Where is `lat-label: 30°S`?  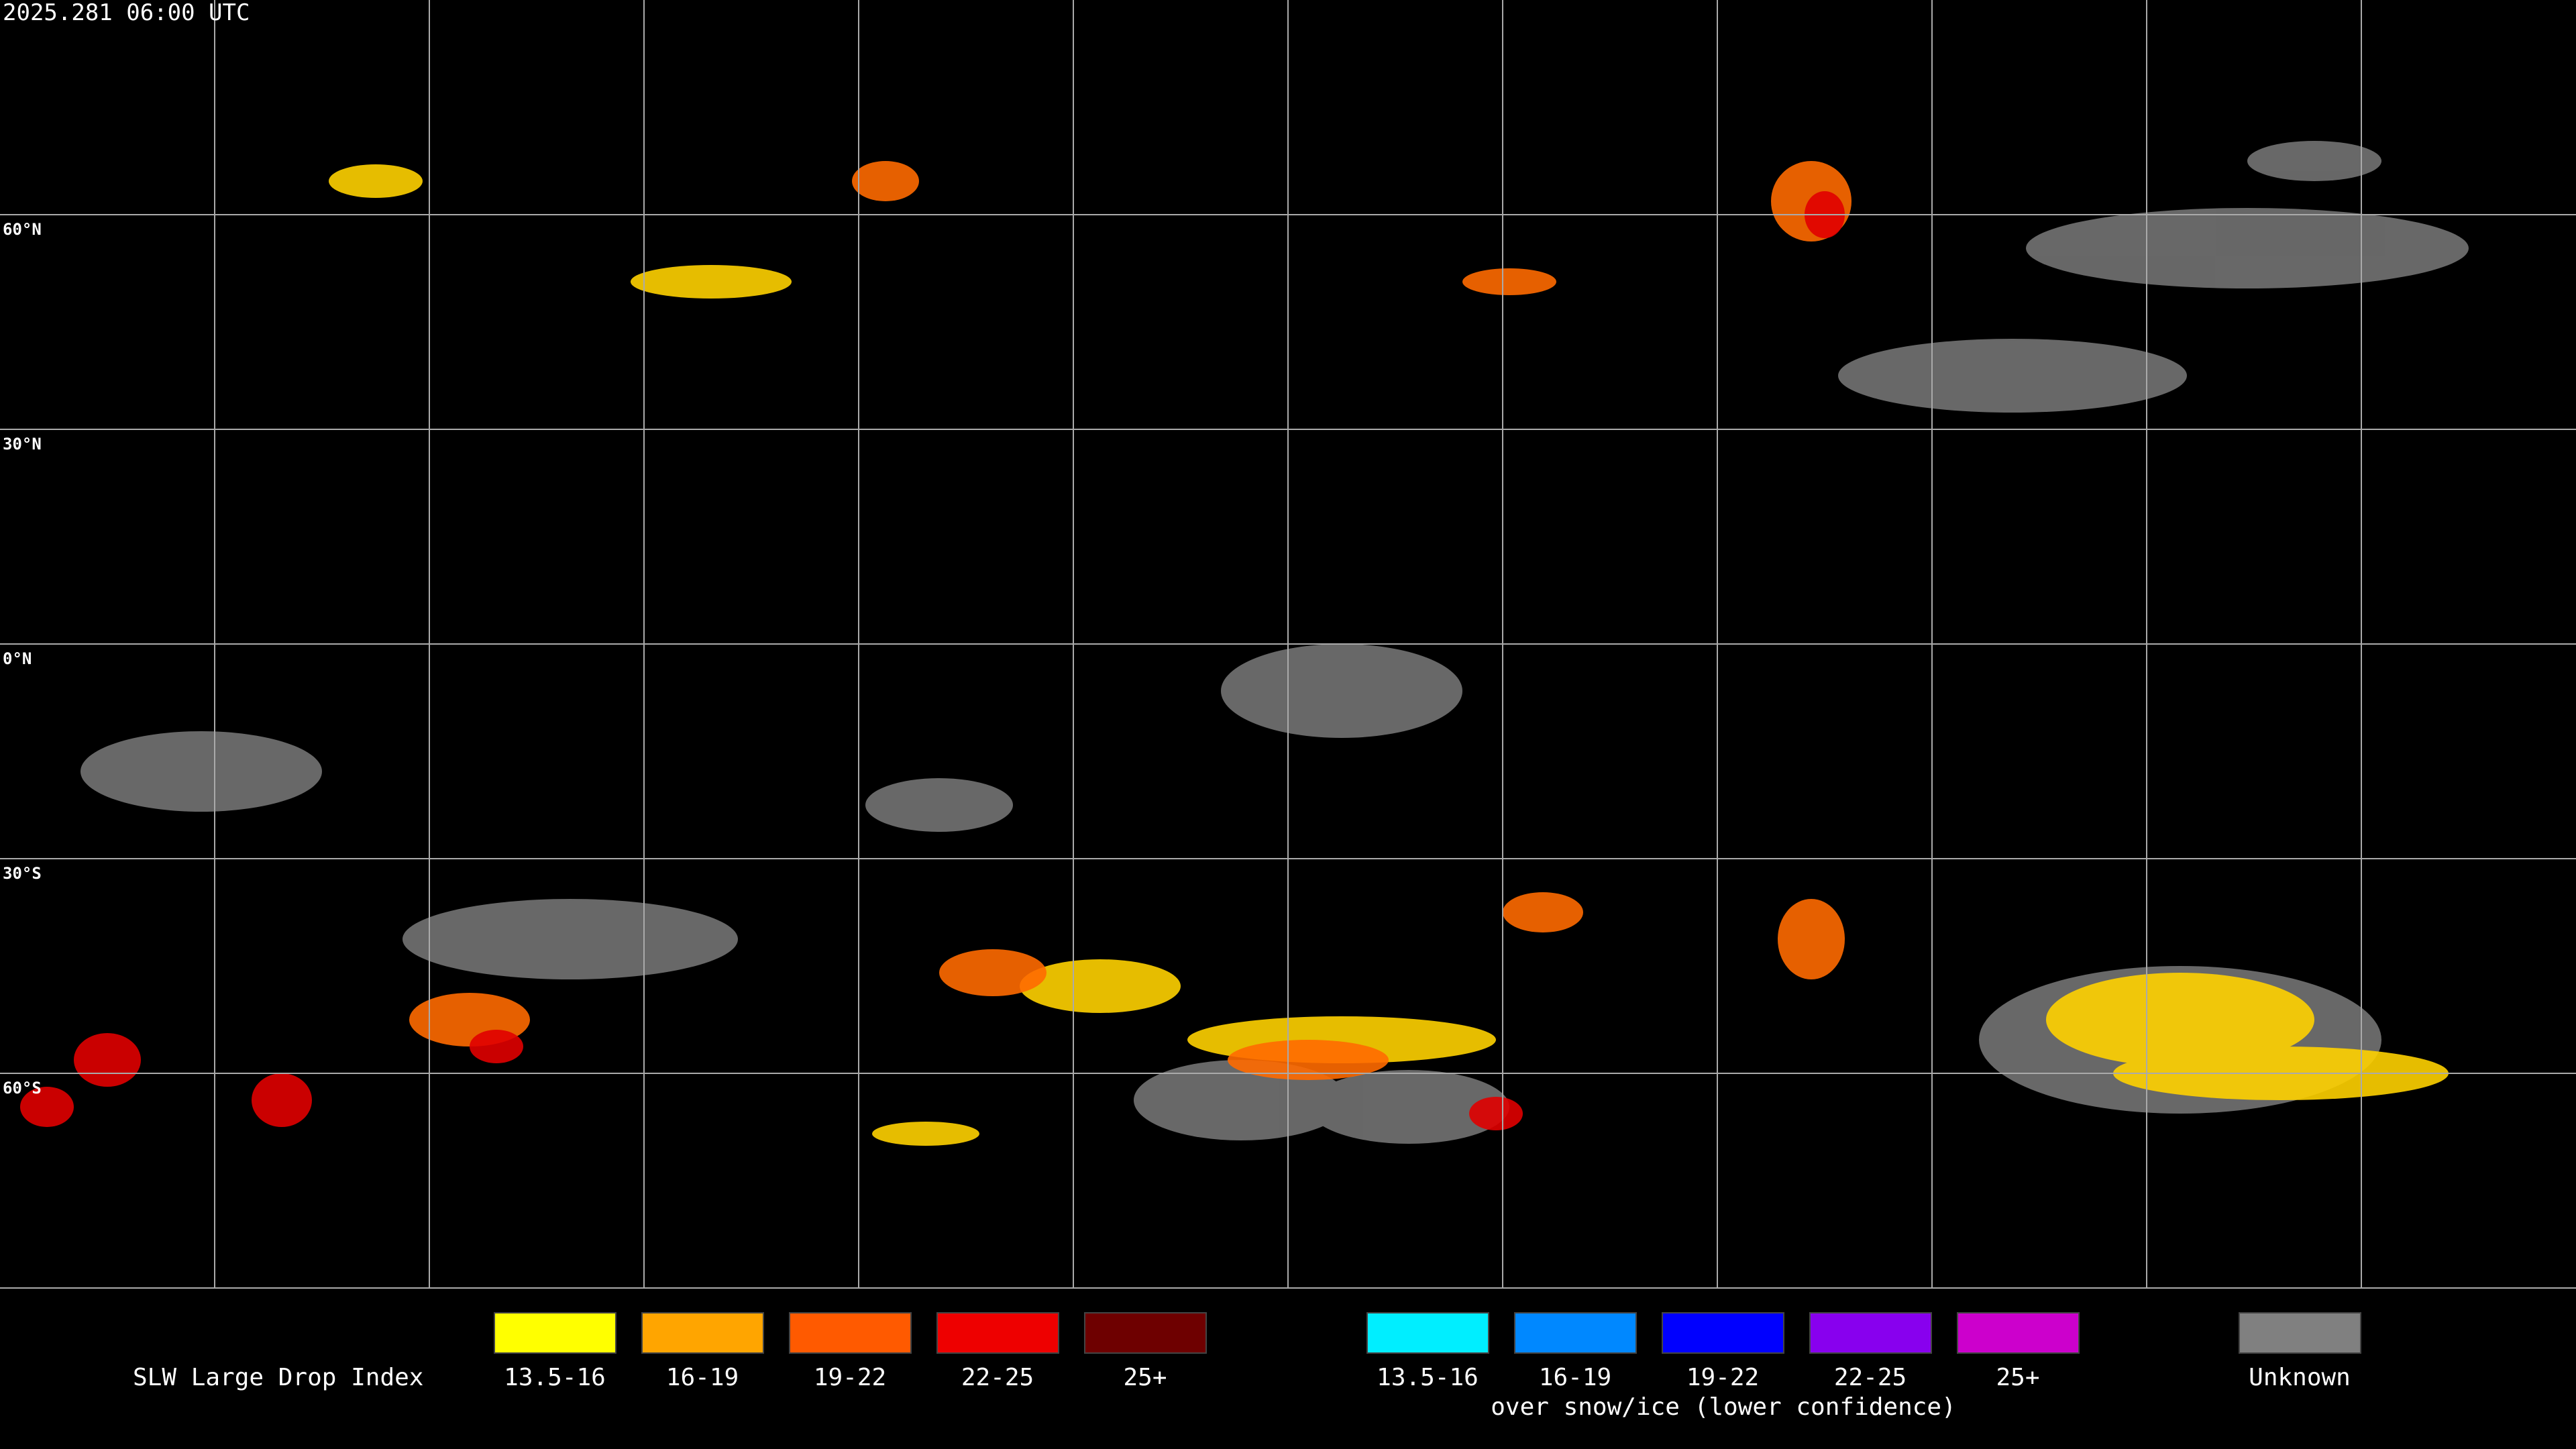 lat-label: 30°S is located at coordinates (22, 873).